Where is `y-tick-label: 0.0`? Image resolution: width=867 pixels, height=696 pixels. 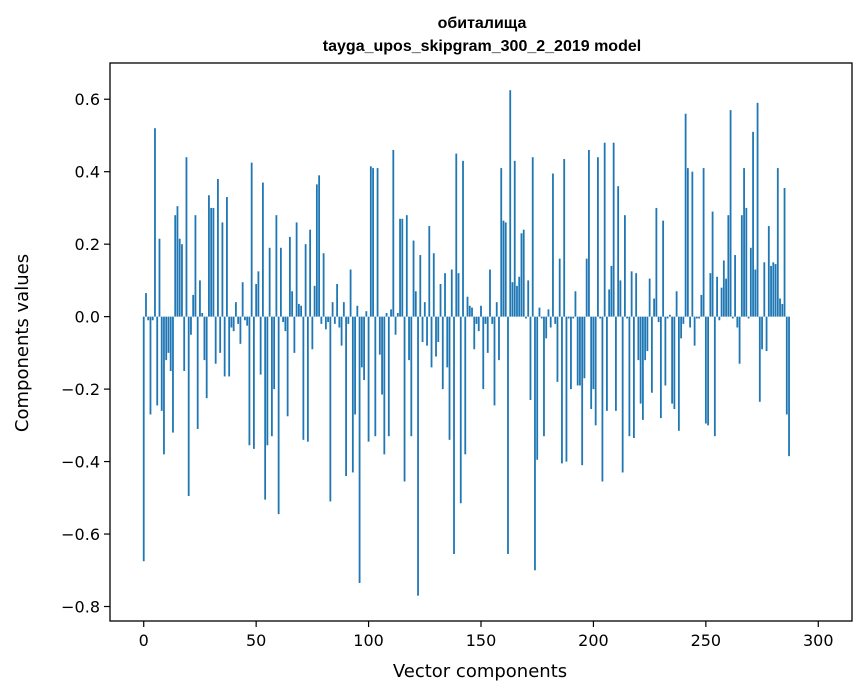 y-tick-label: 0.0 is located at coordinates (87, 317).